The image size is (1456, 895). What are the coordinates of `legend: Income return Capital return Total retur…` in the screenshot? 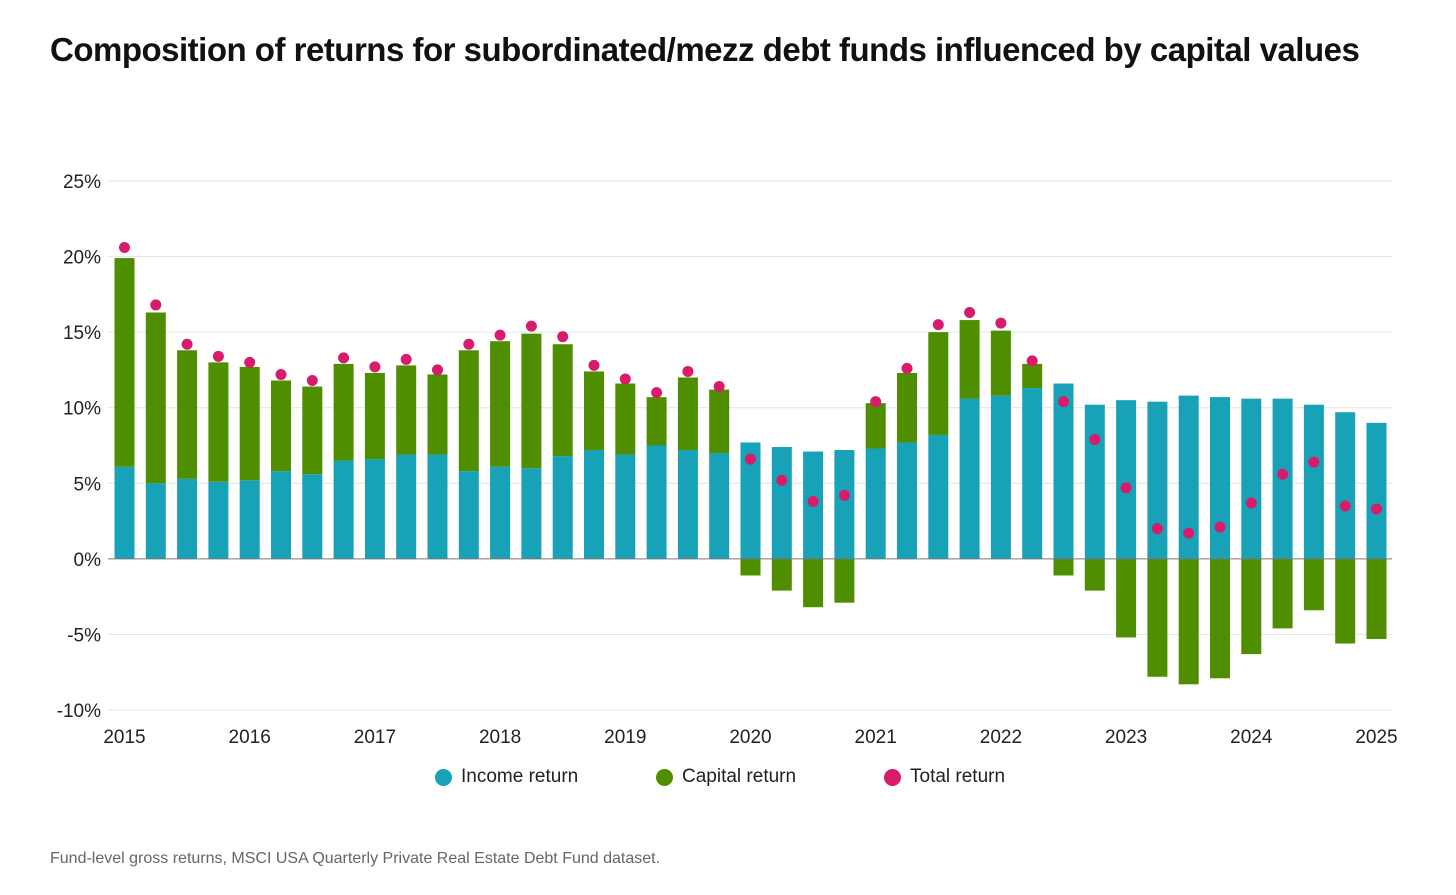 It's located at (728, 777).